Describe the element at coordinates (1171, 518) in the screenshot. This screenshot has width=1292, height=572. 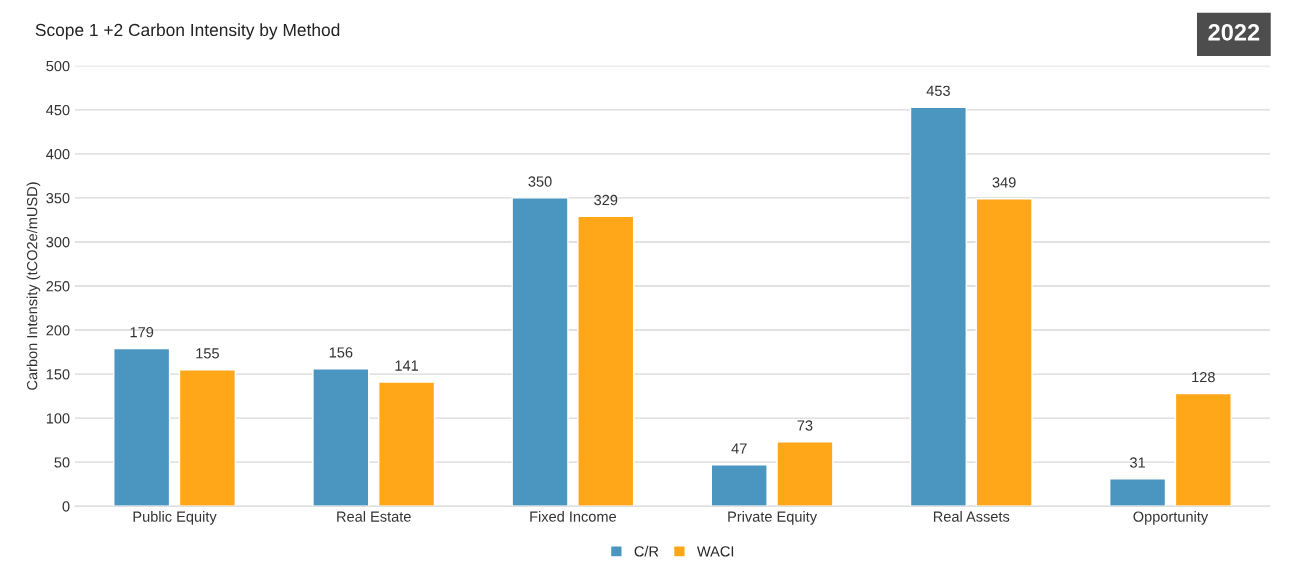
I see `x-tick-label: Opportunity` at that location.